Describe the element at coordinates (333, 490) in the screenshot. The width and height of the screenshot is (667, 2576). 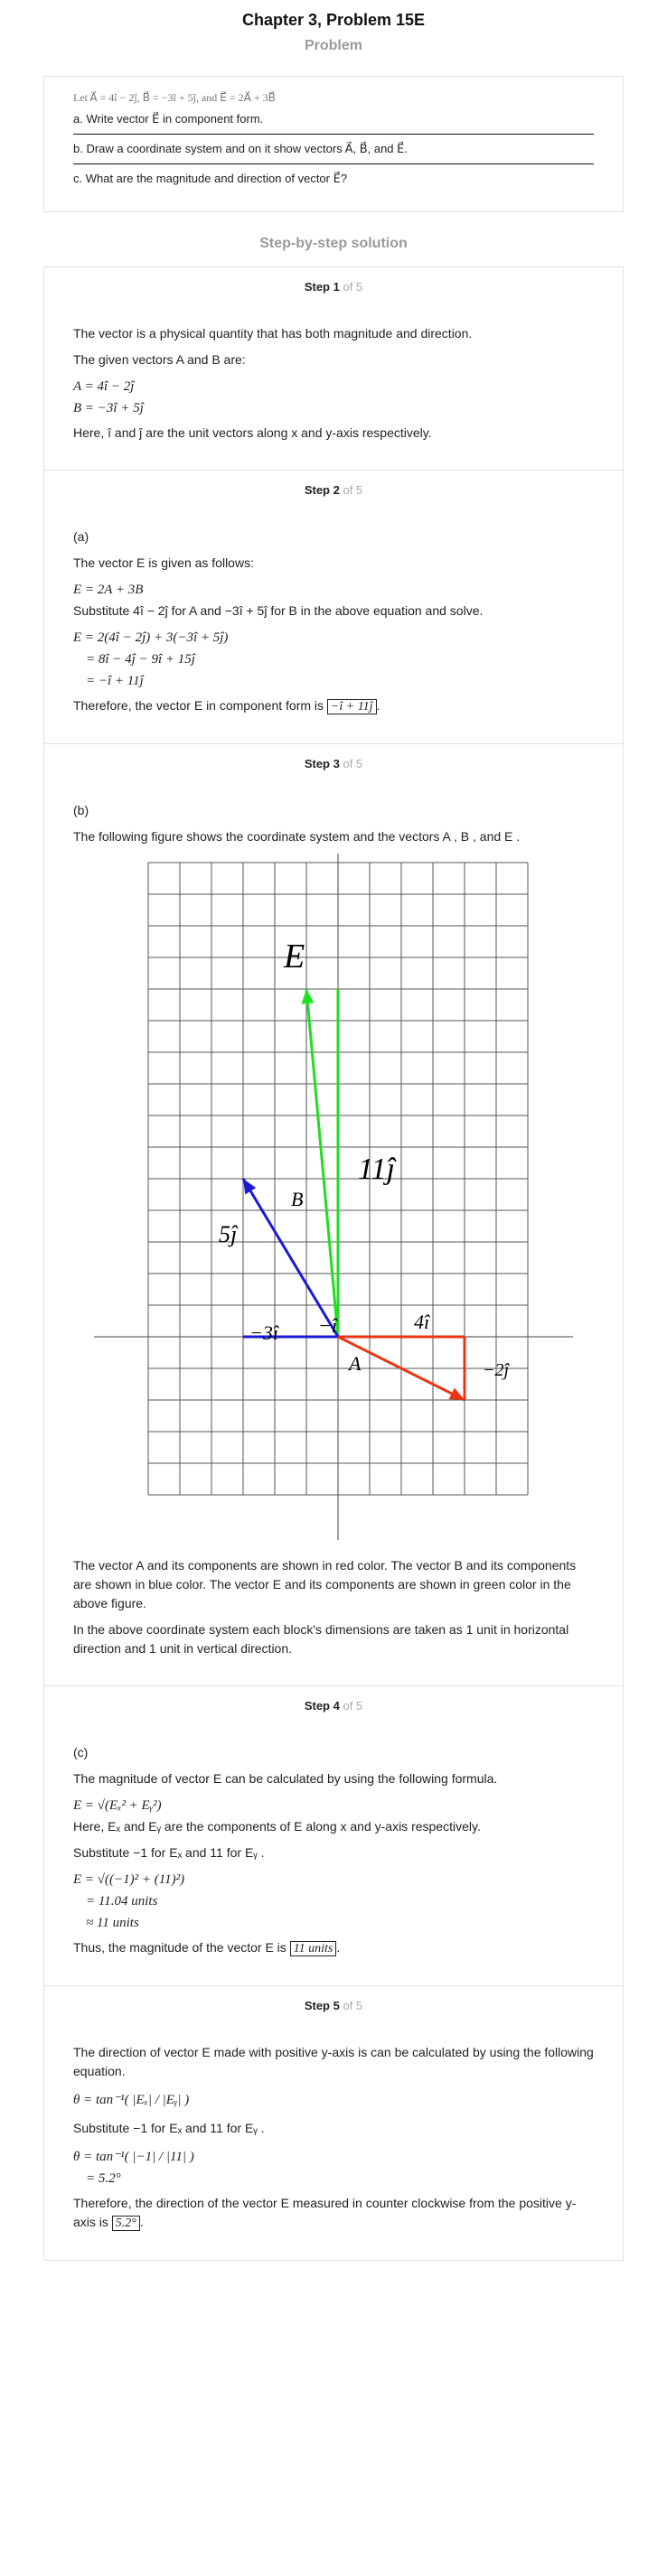
I see `step-2-heading: Step 2 of 5` at that location.